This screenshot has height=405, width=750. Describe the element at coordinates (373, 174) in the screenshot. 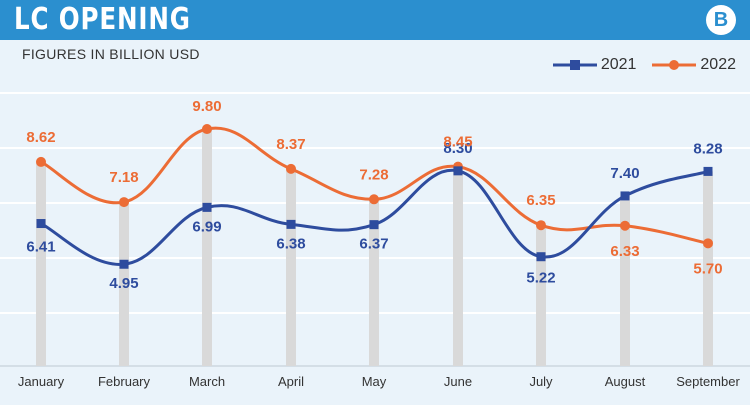

I see `value-label-2022-may: 7.28` at that location.